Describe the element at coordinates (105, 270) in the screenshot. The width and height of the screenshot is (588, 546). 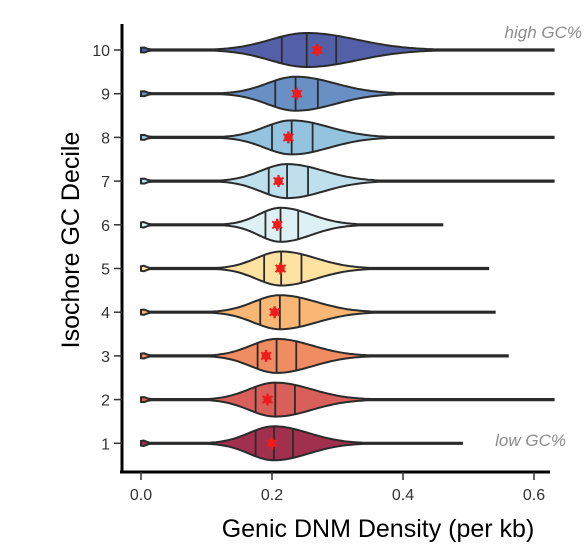
I see `y-tick-label-5: 5` at that location.